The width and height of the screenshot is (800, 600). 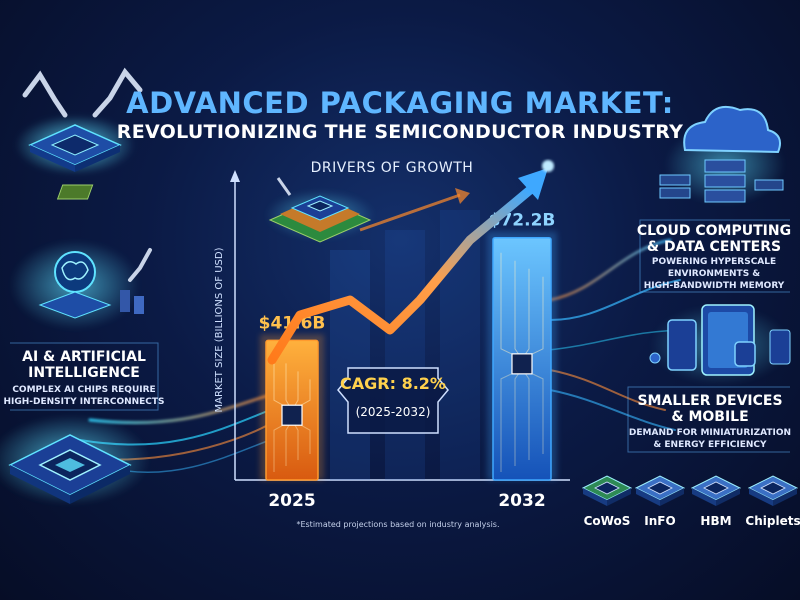 What do you see at coordinates (392, 168) in the screenshot?
I see `drivers-heading: DRIVERS OF GROWTH` at bounding box center [392, 168].